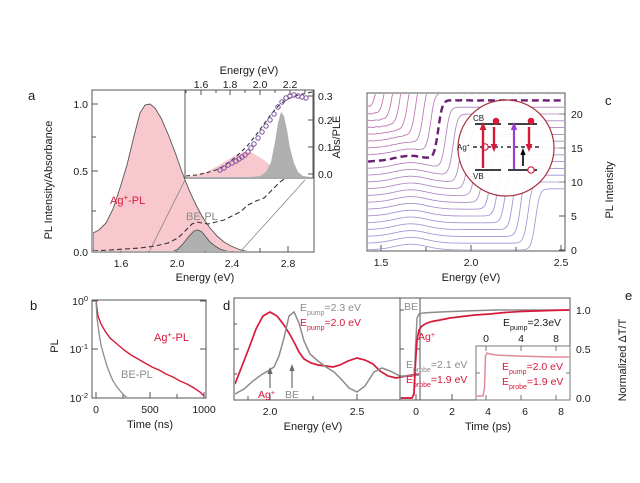  I want to click on panel-e-inset-legend-0: Epump=2.0 eV, so click(532, 368).